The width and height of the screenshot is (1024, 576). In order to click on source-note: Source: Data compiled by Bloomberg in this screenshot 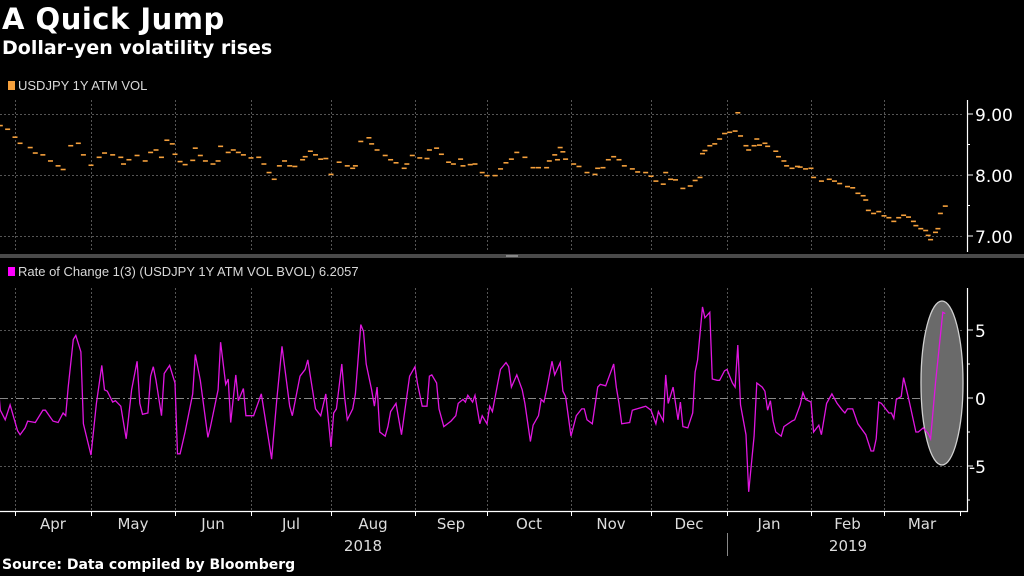, I will do `click(149, 565)`.